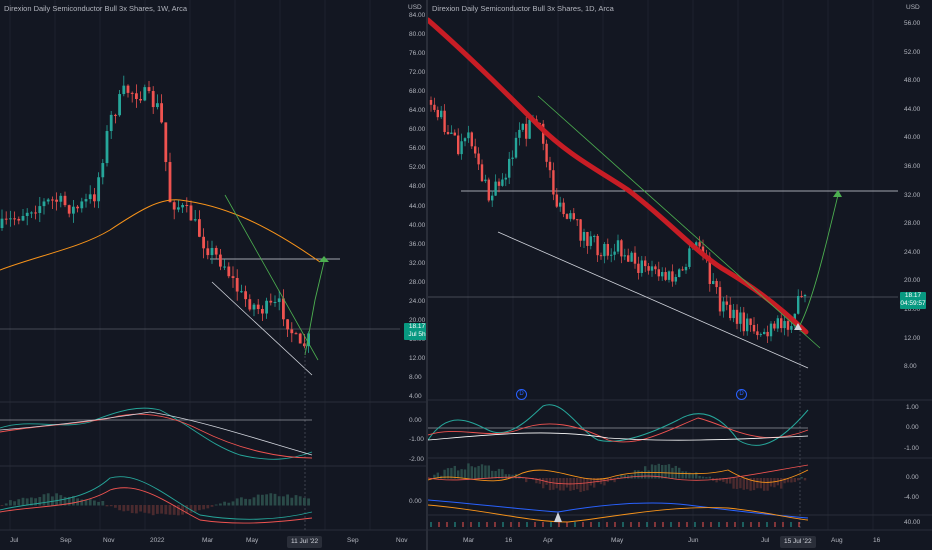  I want to click on weekly-price-axis-label: 44.00, so click(417, 206).